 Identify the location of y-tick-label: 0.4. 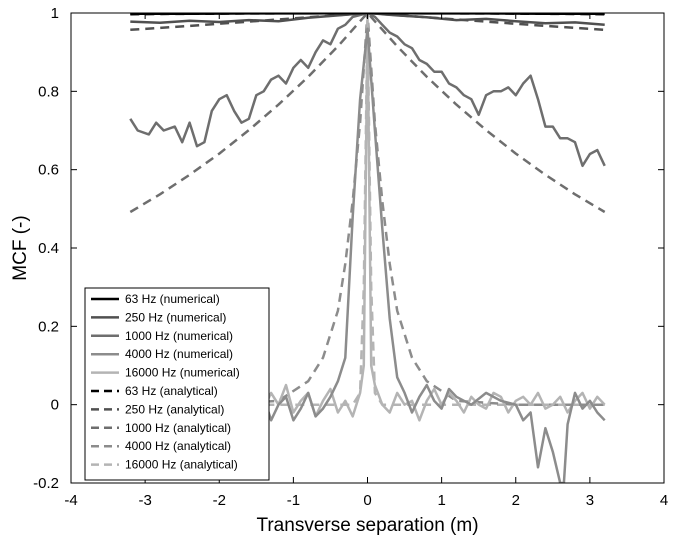
(48, 248).